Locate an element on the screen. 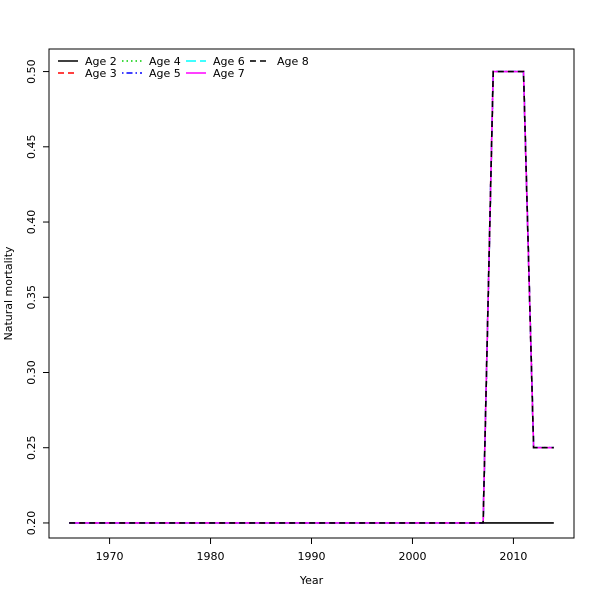 Image resolution: width=600 pixels, height=600 pixels. legend-label: Age 7 is located at coordinates (229, 73).